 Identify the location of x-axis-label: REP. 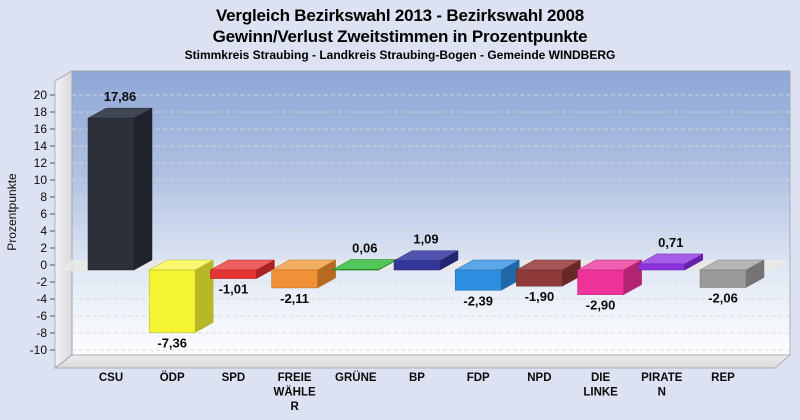
(723, 378).